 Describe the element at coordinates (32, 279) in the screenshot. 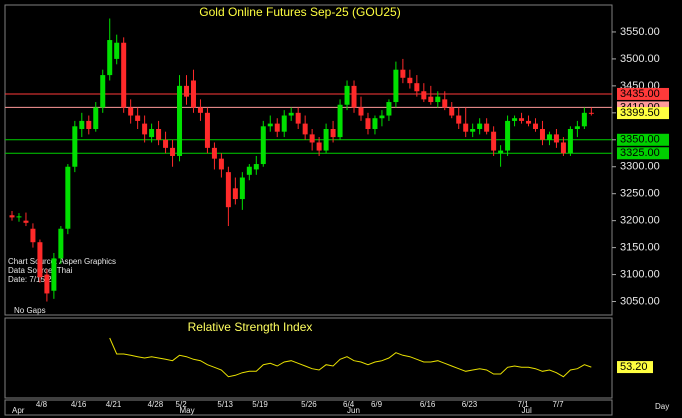

I see `annotation: Date: 7/15/25` at that location.